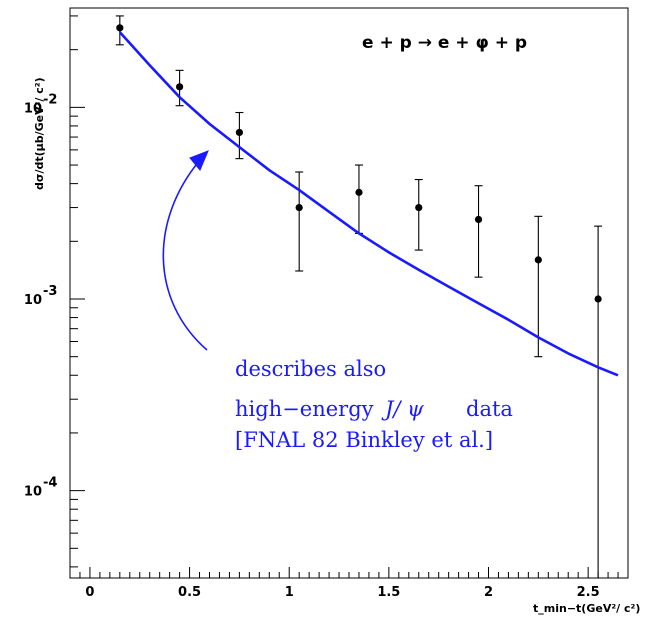  What do you see at coordinates (388, 592) in the screenshot?
I see `x-tick-label: 1.5` at bounding box center [388, 592].